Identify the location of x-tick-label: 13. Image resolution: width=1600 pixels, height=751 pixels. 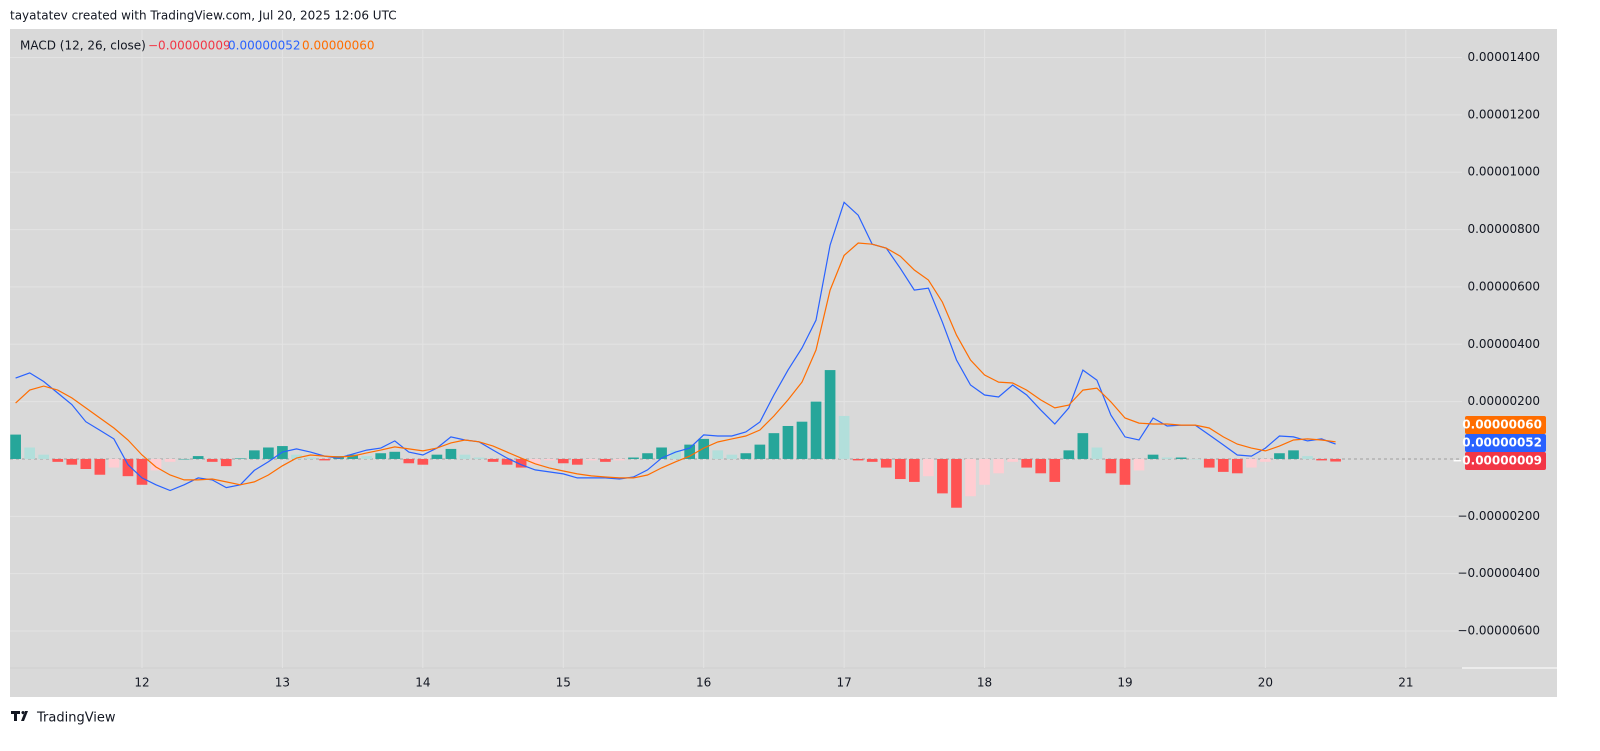
(282, 683).